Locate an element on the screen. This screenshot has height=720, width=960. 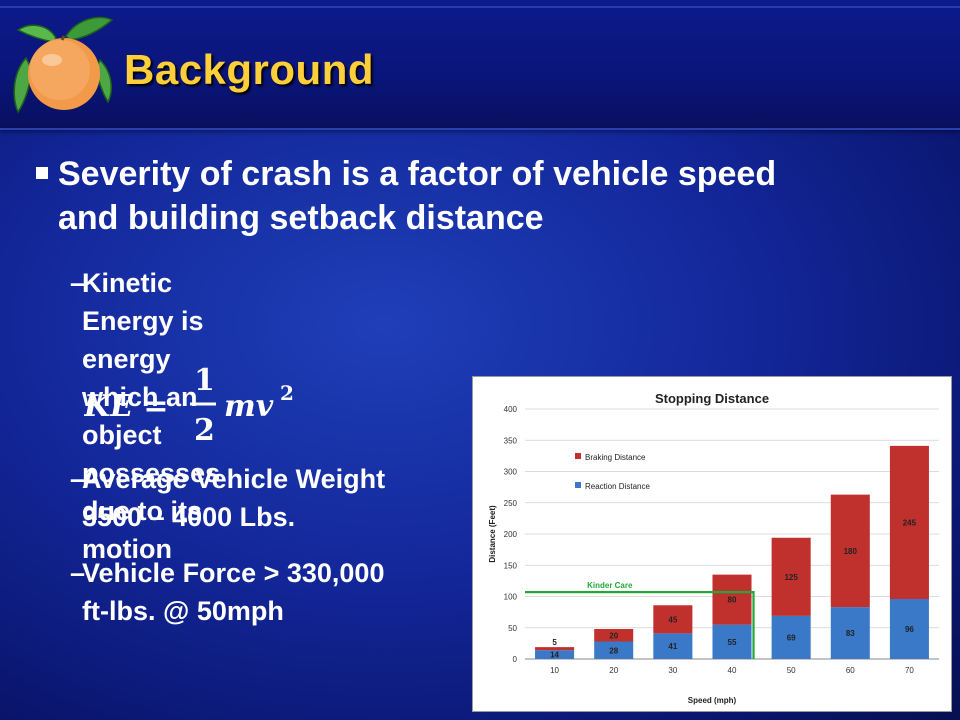
legend-label-braking: Braking Distance is located at coordinates (615, 457).